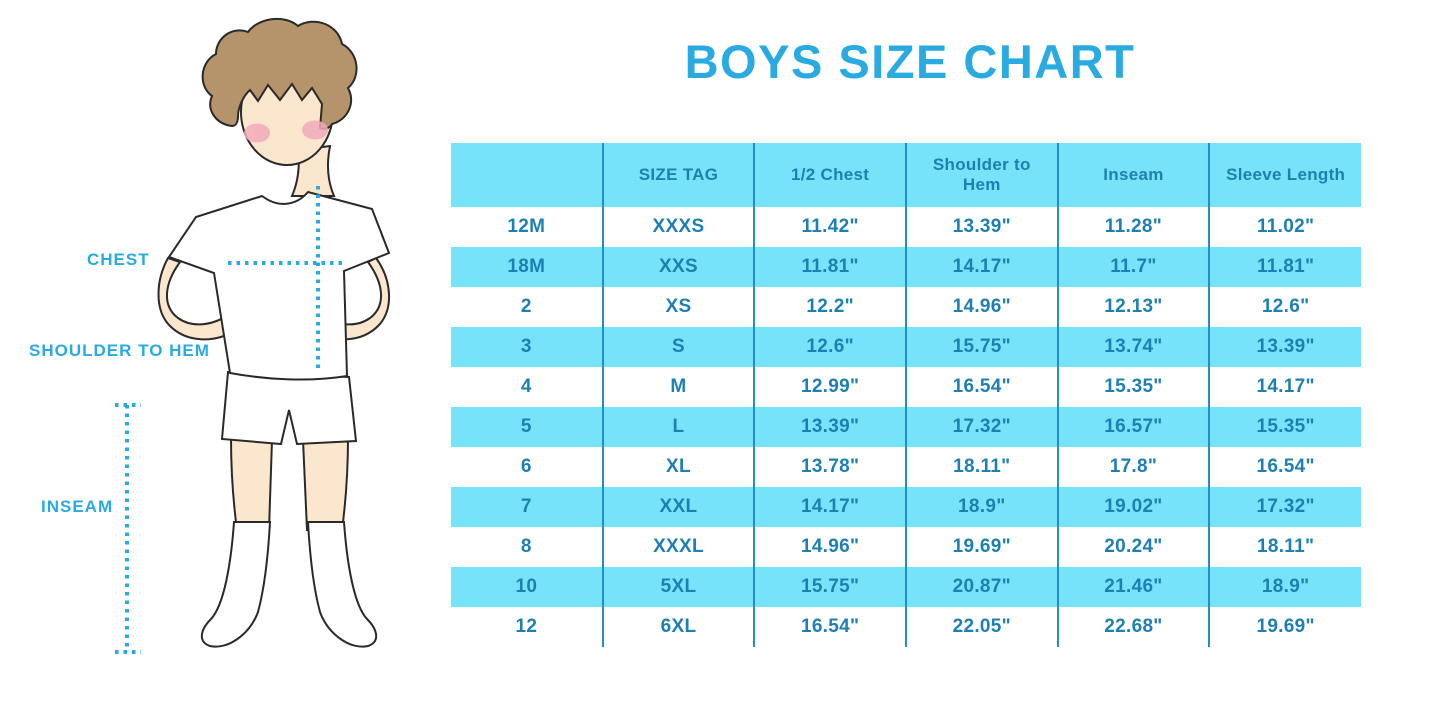 This screenshot has height=723, width=1445. What do you see at coordinates (526, 506) in the screenshot?
I see `cell-size: 7` at bounding box center [526, 506].